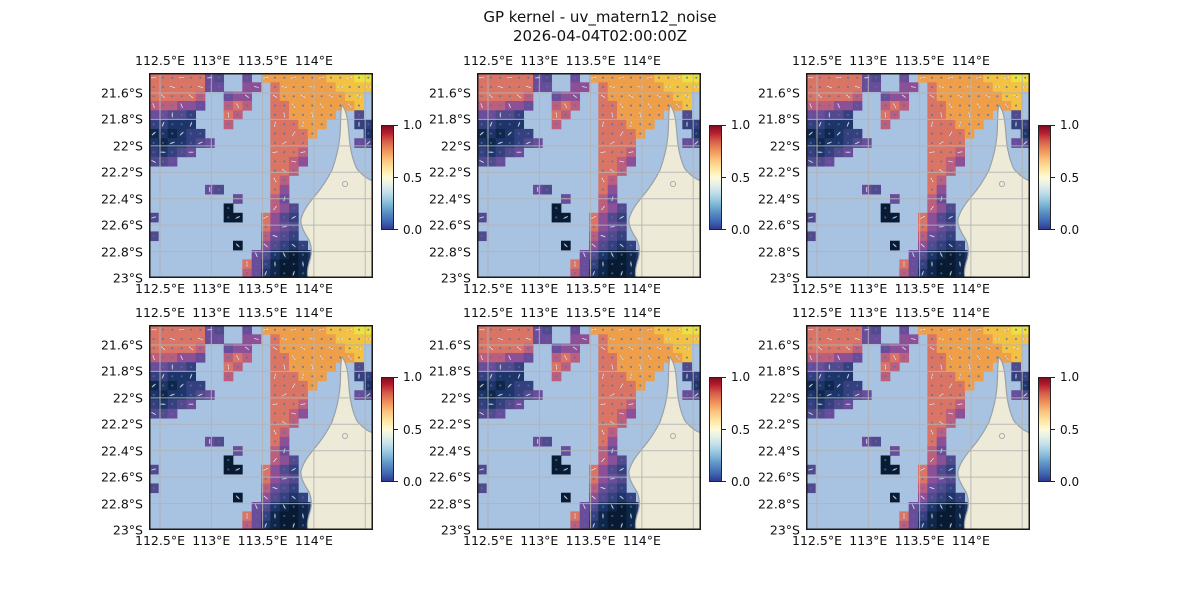 The height and width of the screenshot is (600, 1200). I want to click on figure-title-line1: GP kernel - uv_matern12_noise, so click(600, 17).